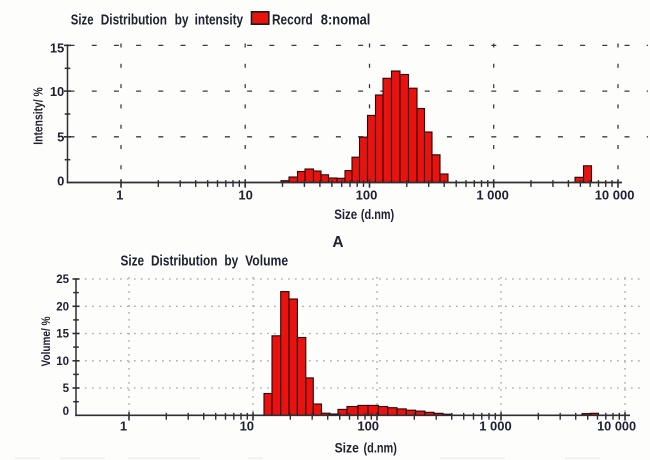 This screenshot has height=460, width=650. I want to click on svg-text: 20, so click(62, 307).